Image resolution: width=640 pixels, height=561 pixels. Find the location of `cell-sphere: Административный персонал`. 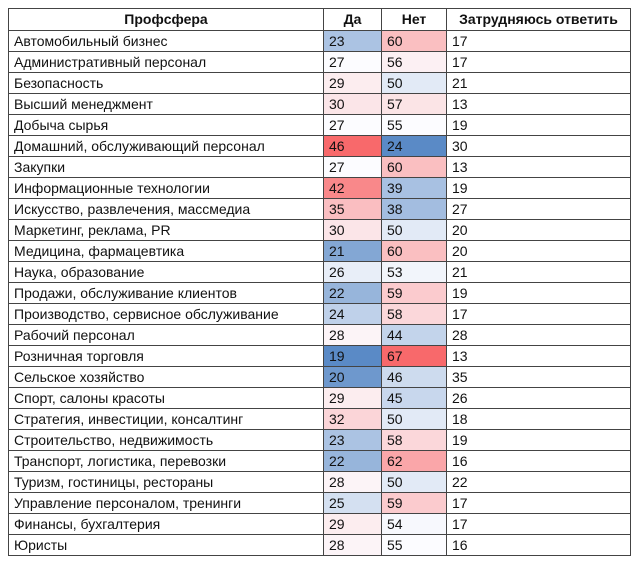

cell-sphere: Административный персонал is located at coordinates (166, 62).